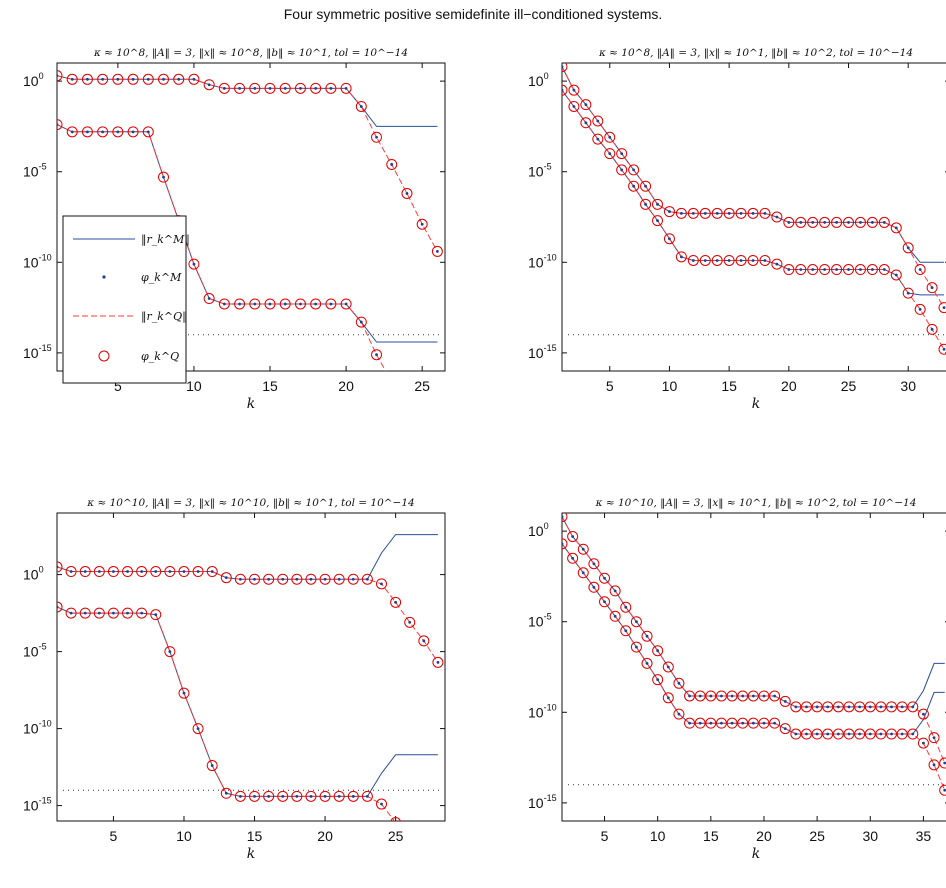  I want to click on series-rM-line, so click(247, 101).